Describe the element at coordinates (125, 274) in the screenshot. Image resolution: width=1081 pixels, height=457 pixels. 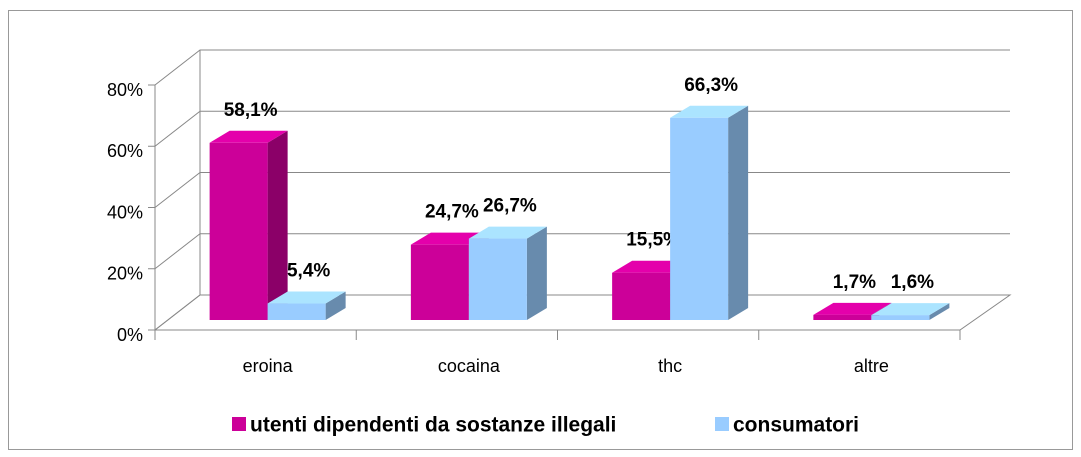
I see `y-tick-label: 20%` at that location.